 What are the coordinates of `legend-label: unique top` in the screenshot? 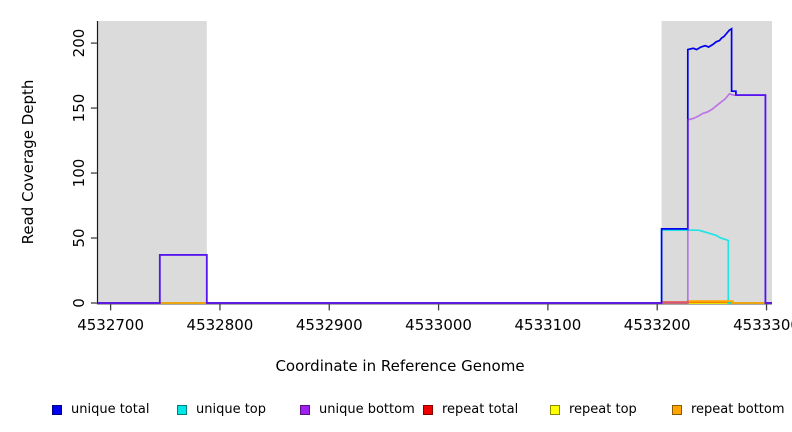 It's located at (231, 409).